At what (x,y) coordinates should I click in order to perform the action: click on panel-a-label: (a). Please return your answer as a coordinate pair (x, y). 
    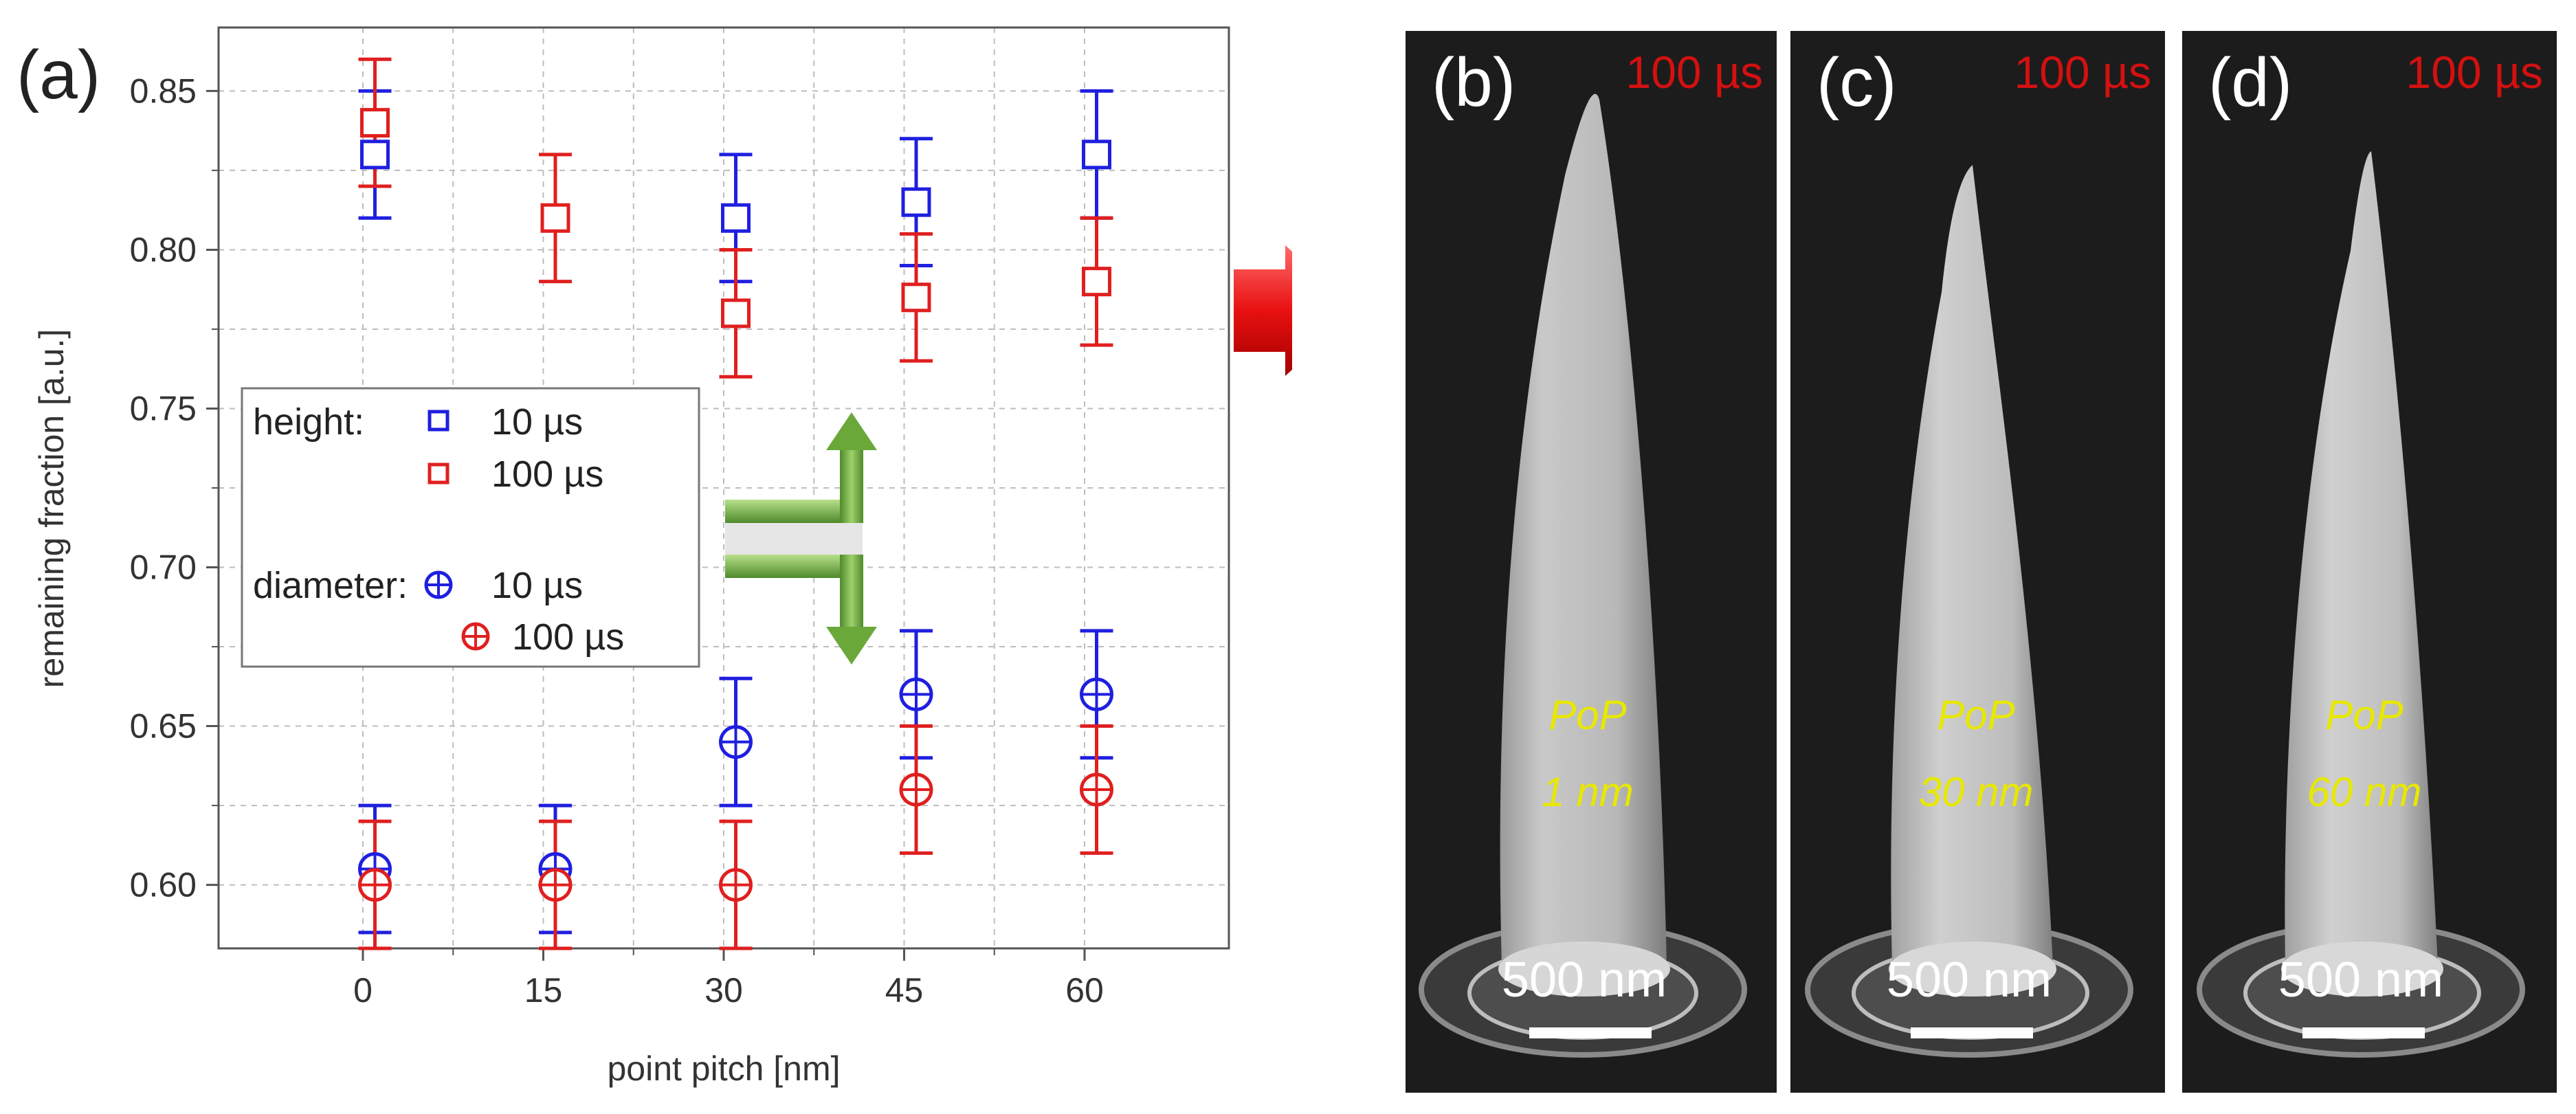
    Looking at the image, I should click on (58, 74).